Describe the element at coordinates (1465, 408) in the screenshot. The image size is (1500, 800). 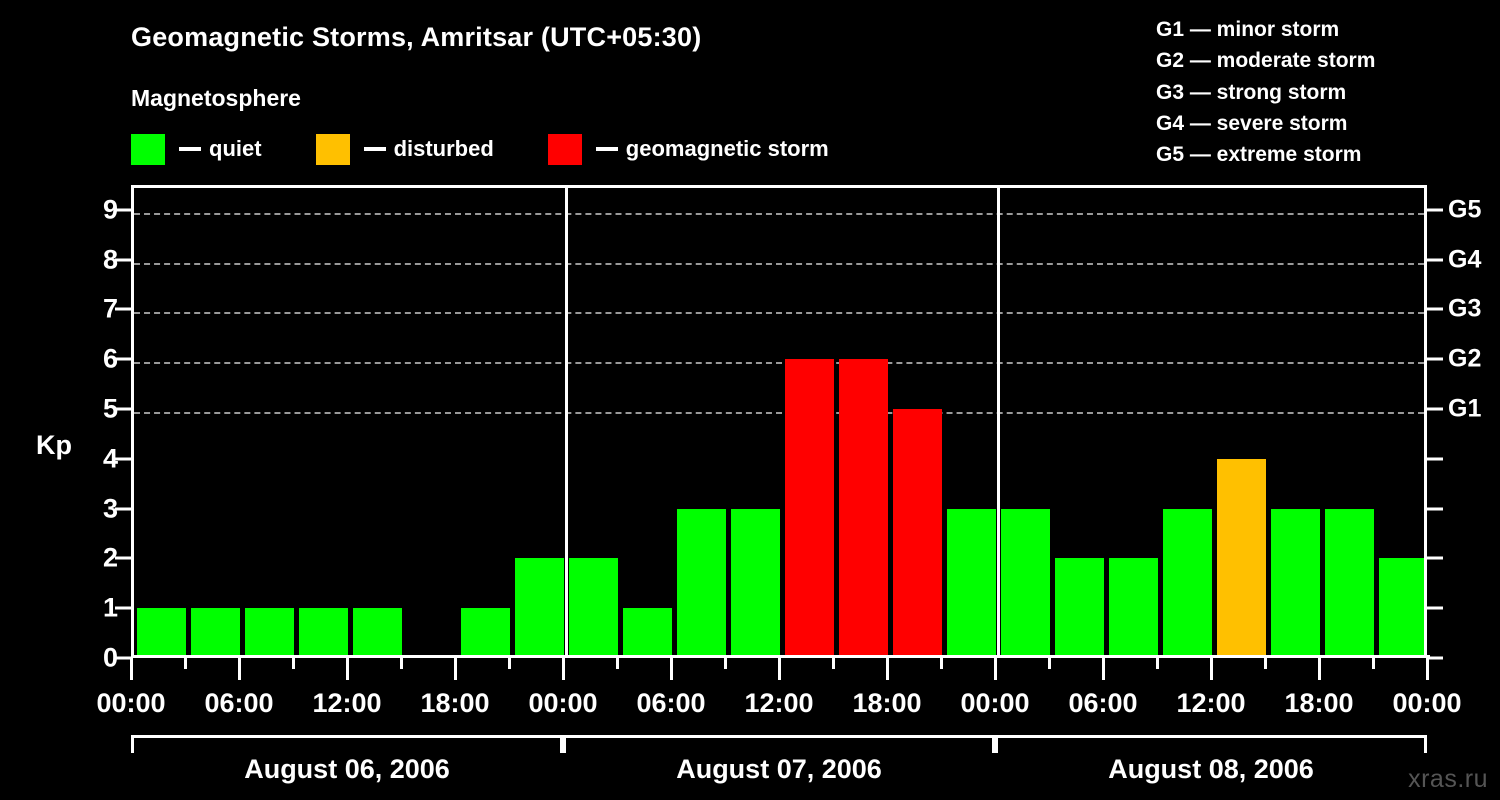
I see `g-tick-label-g1: G1` at that location.